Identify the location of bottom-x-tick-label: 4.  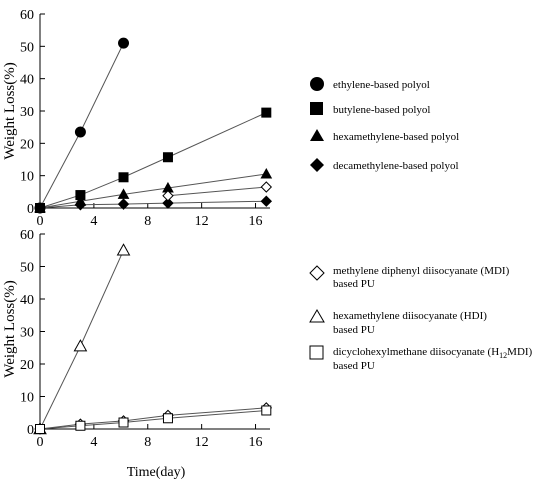
(93, 442).